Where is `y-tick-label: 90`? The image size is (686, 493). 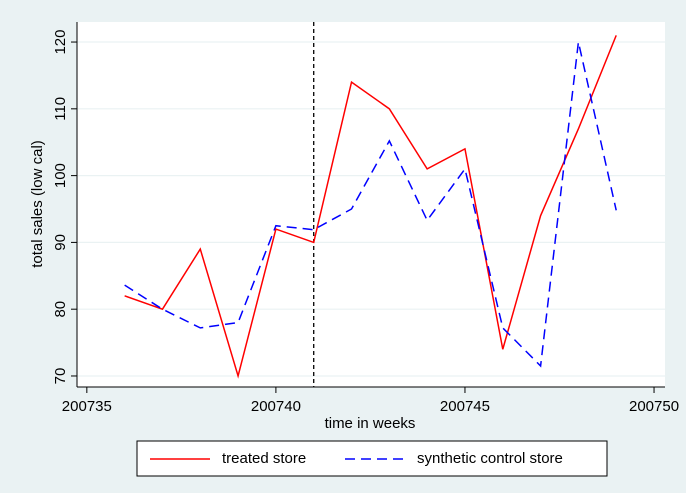
y-tick-label: 90 is located at coordinates (60, 242).